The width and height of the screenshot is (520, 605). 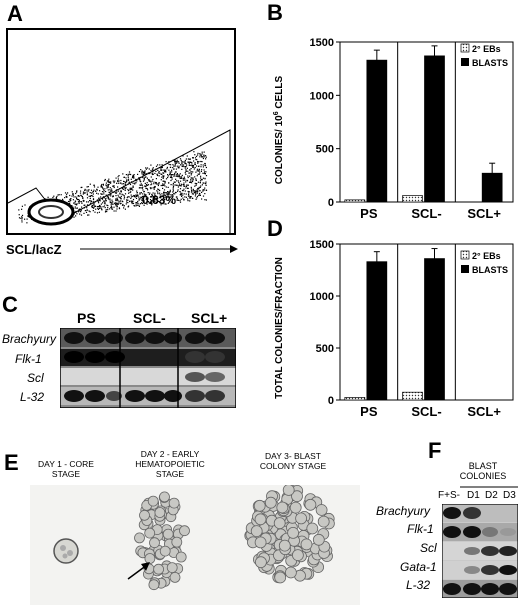 I want to click on panel-label-c: C, so click(x=10, y=304).